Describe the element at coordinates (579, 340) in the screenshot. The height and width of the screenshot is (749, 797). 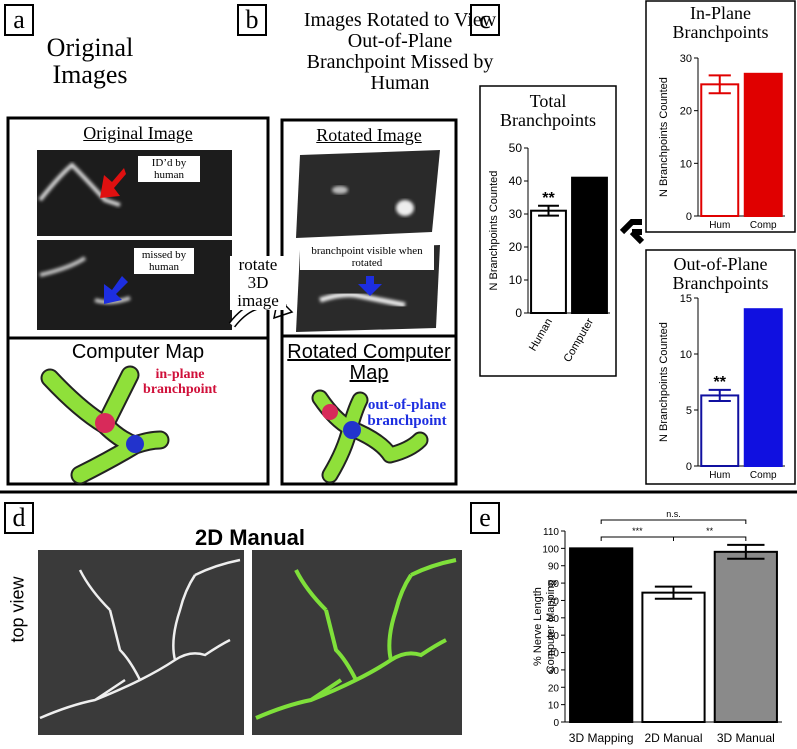
I see `x-tick-label: Computer` at that location.